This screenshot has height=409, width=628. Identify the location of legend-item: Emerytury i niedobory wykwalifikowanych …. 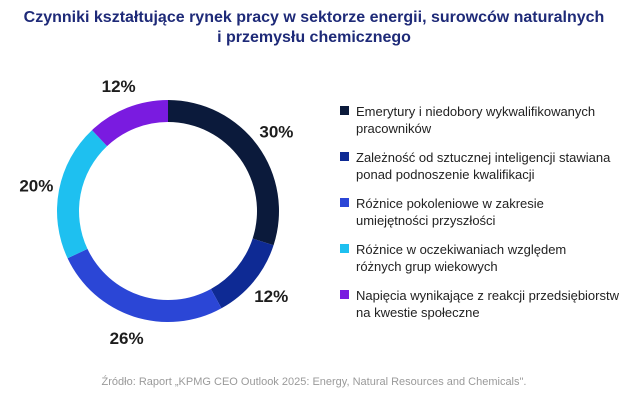
(480, 120).